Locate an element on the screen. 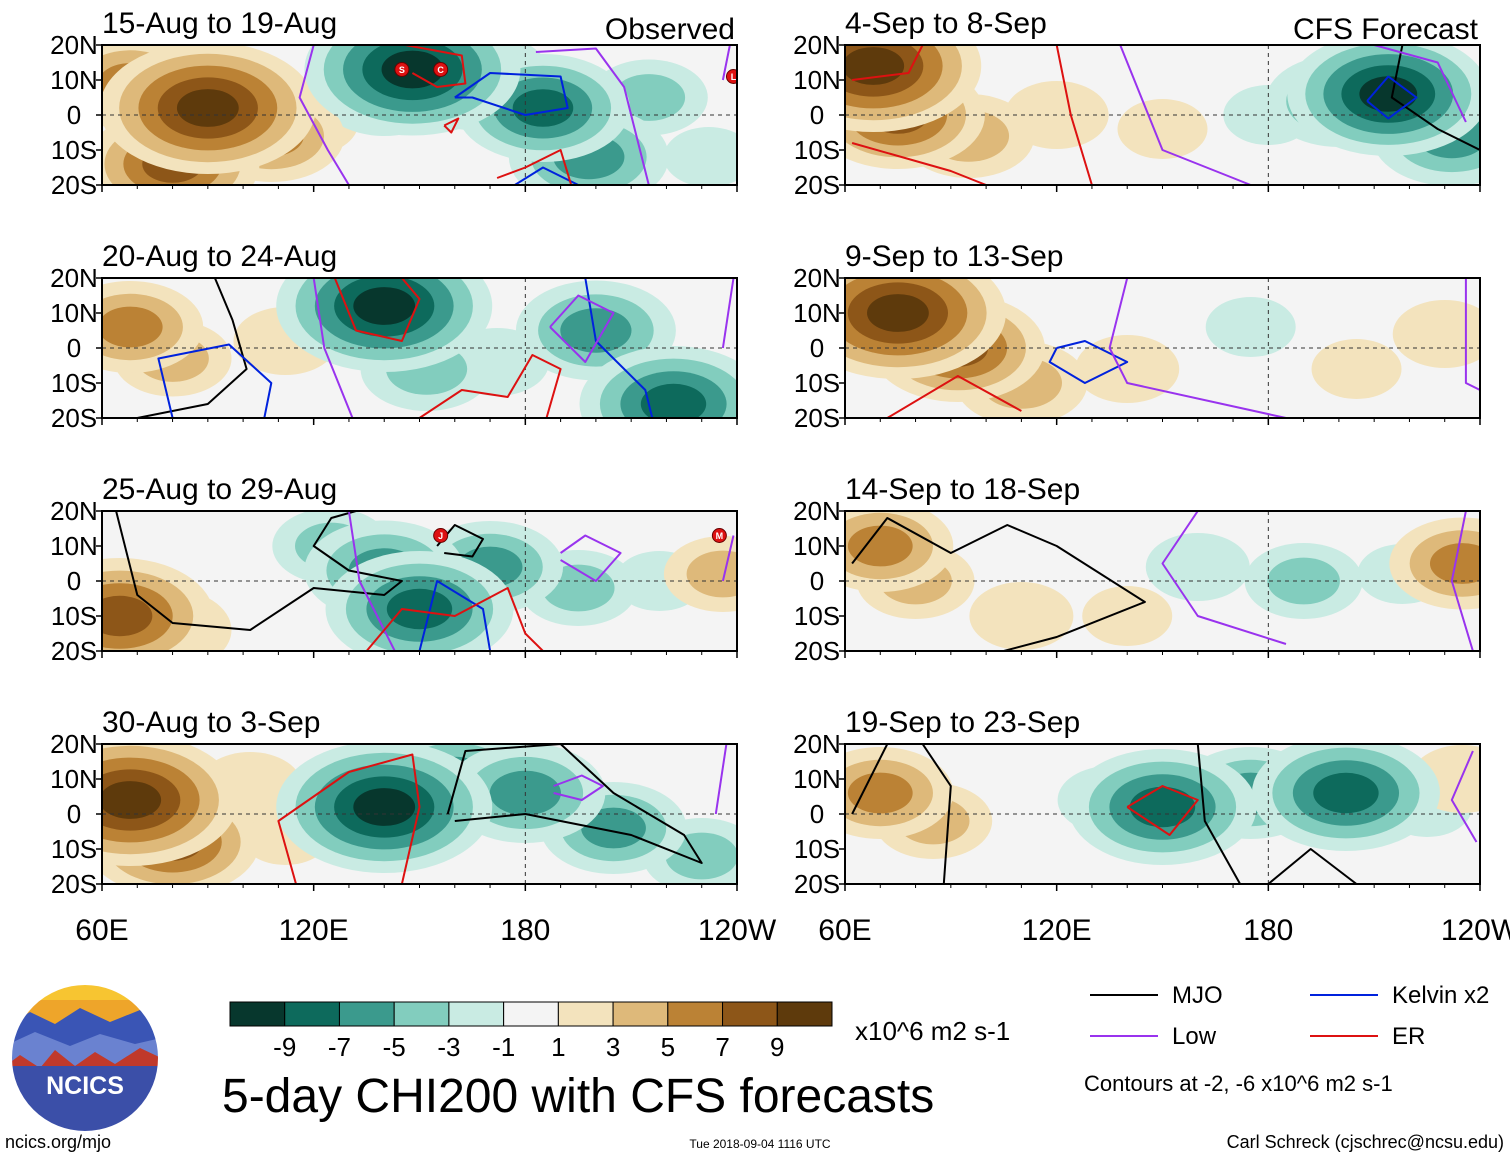 This screenshot has height=1158, width=1510. legend-label: Low is located at coordinates (1194, 1036).